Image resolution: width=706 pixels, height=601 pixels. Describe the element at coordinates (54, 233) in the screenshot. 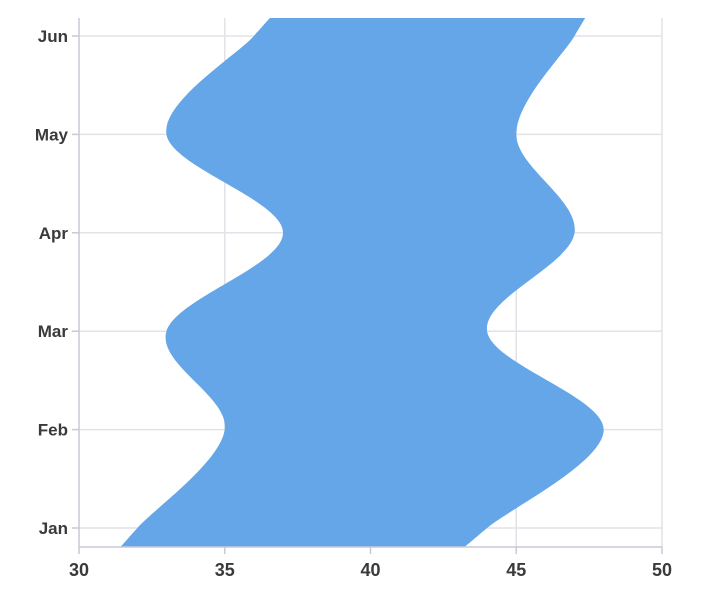

I see `y-tick-label-apr: Apr` at that location.